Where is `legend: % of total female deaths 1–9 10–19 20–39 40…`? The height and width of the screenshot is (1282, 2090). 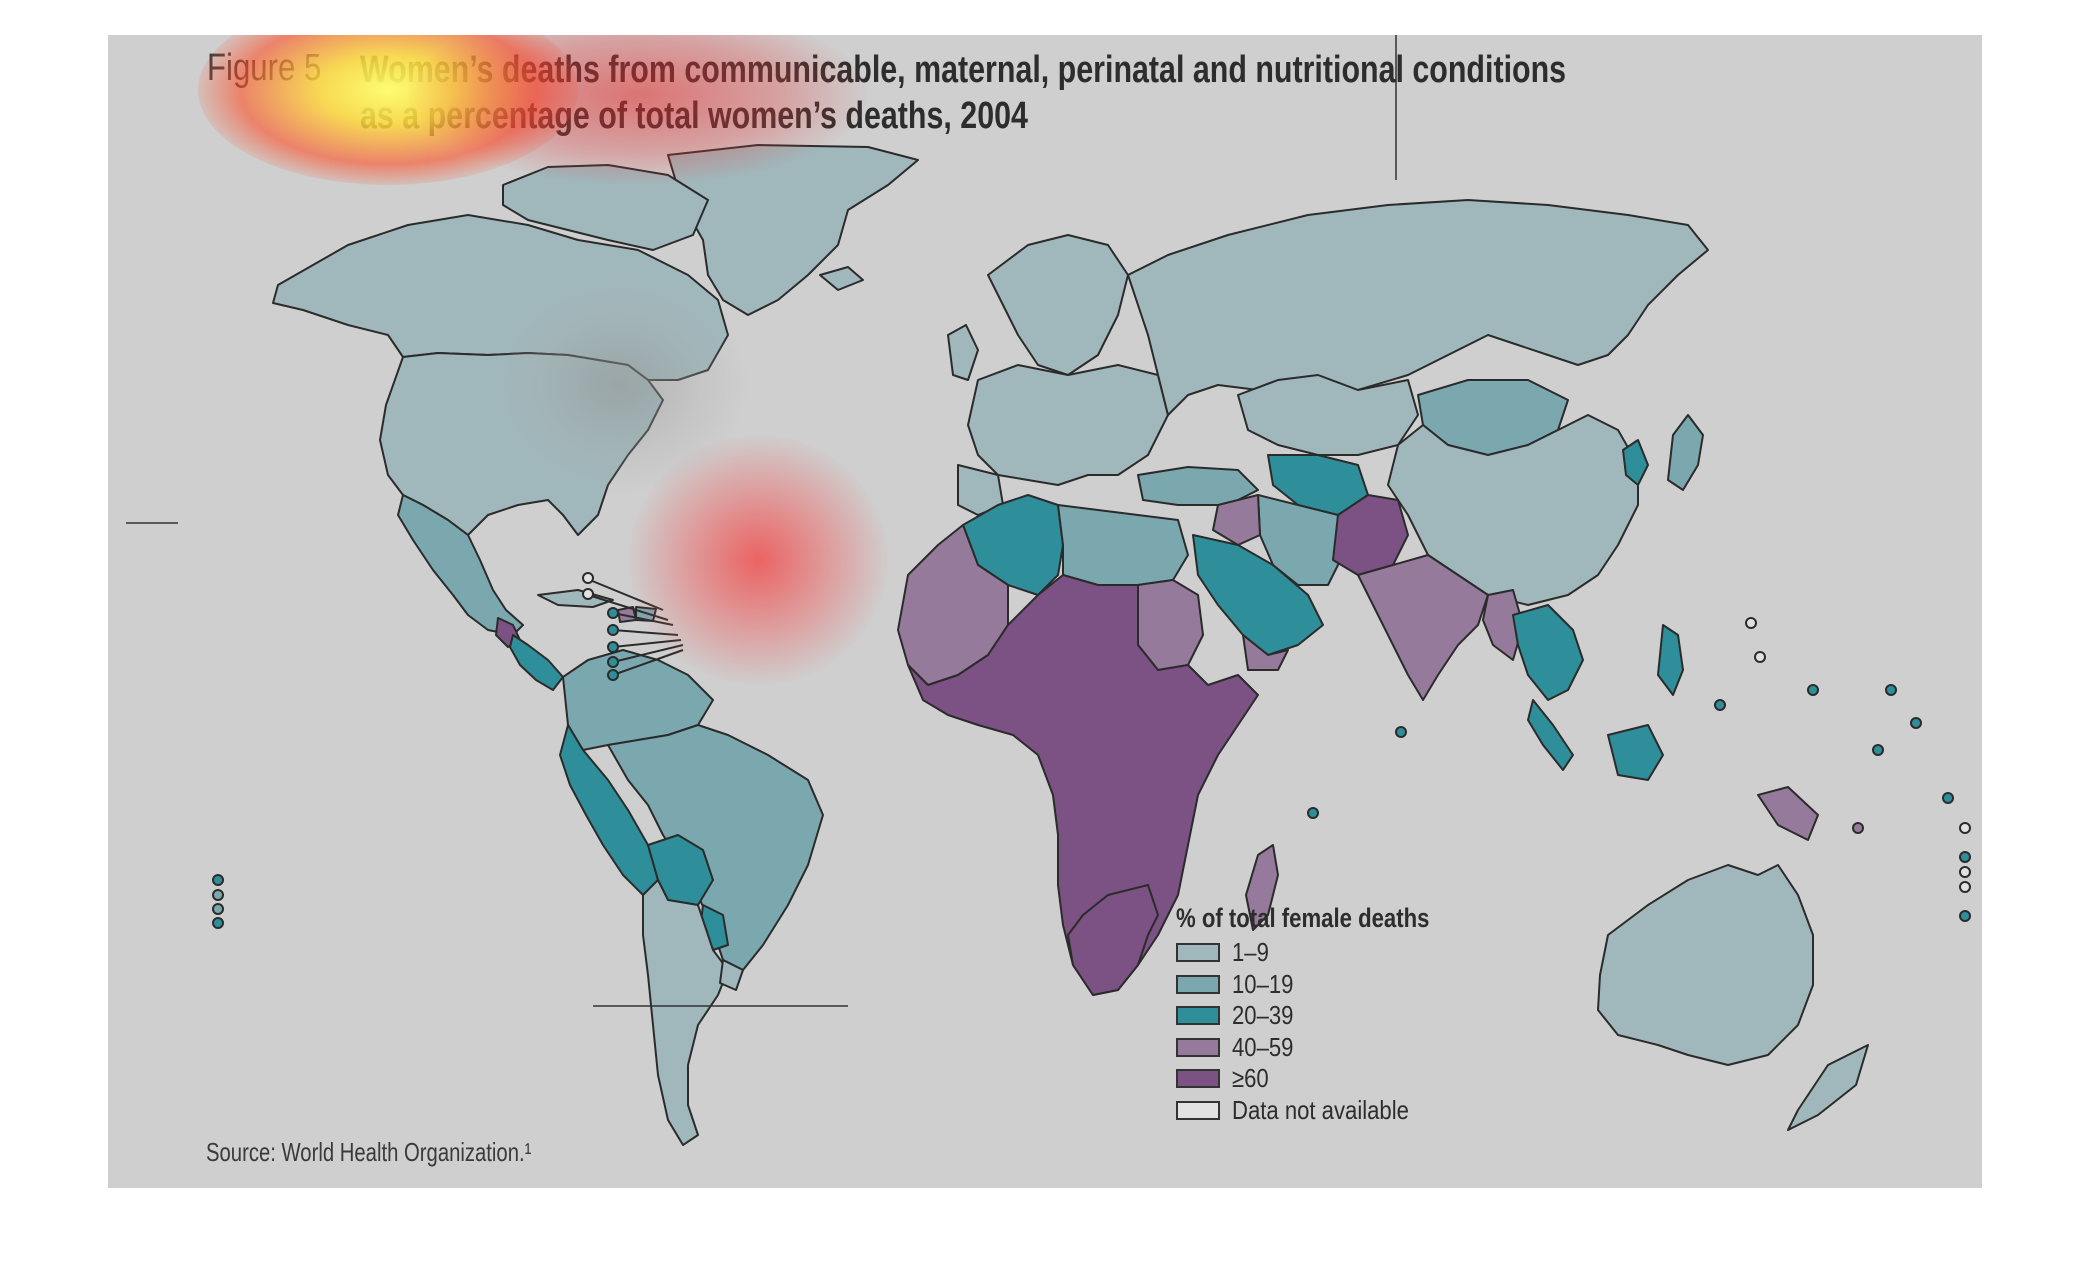 legend: % of total female deaths 1–9 10–19 20–39 40… is located at coordinates (1330, 1014).